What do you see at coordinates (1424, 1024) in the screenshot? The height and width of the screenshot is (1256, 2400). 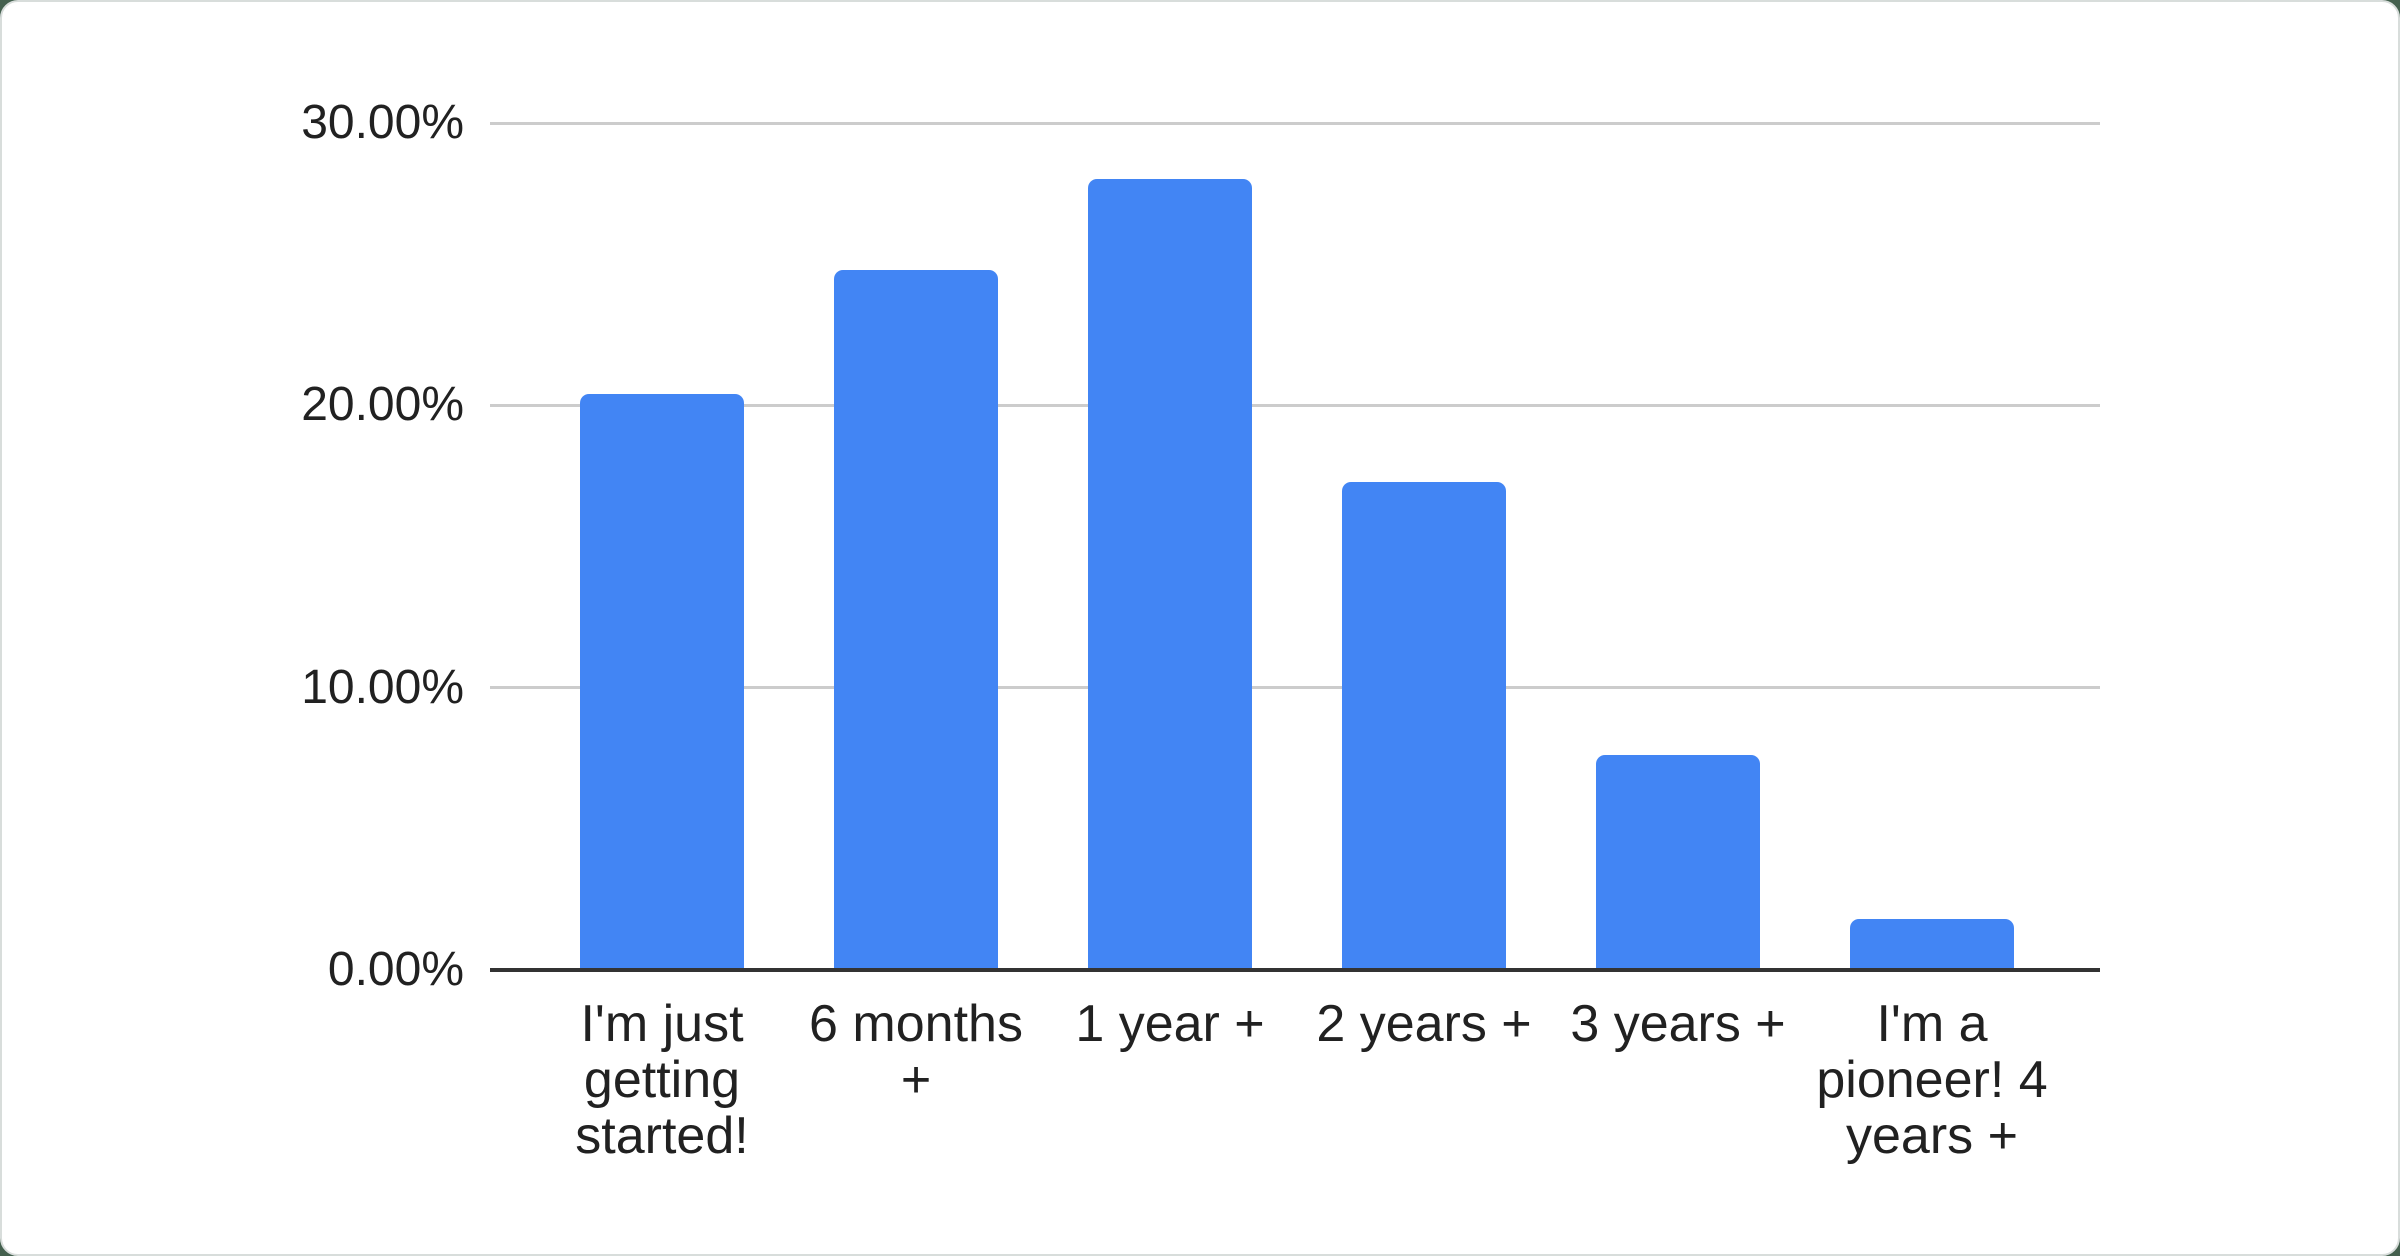 I see `x-axis-category-label: 2 years +` at bounding box center [1424, 1024].